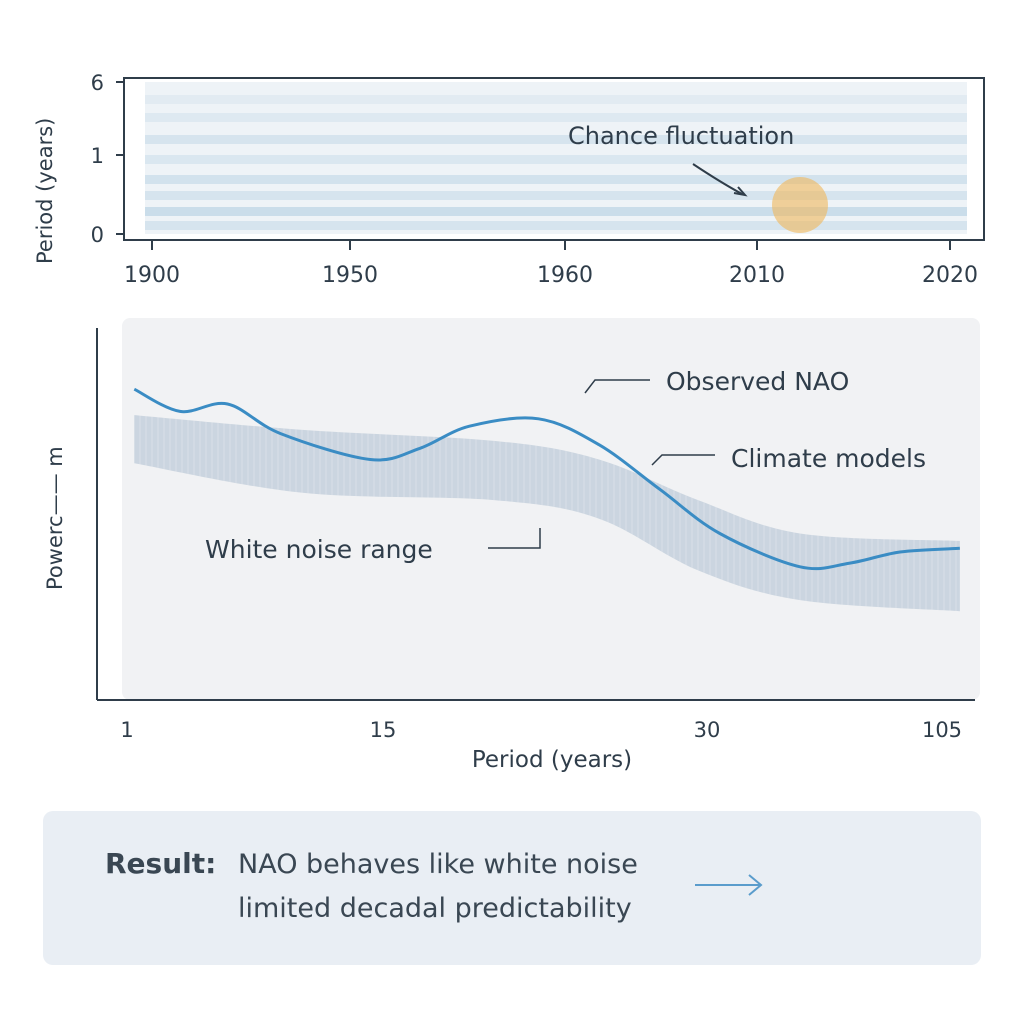 Image resolution: width=1024 pixels, height=1024 pixels. I want to click on label-climate-models: Climate models, so click(828, 458).